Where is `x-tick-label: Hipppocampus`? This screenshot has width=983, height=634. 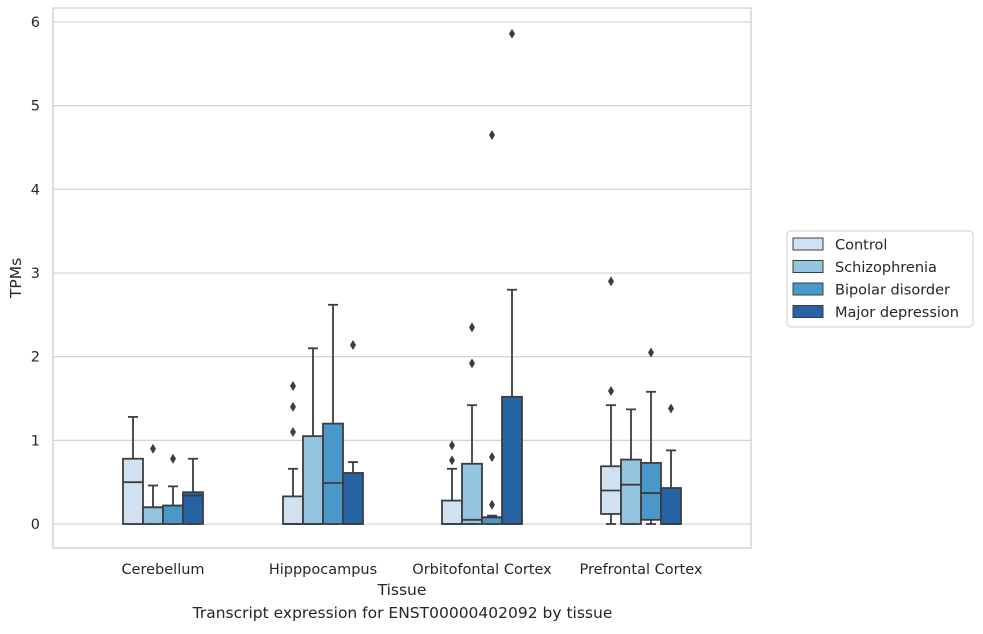 x-tick-label: Hipppocampus is located at coordinates (323, 570).